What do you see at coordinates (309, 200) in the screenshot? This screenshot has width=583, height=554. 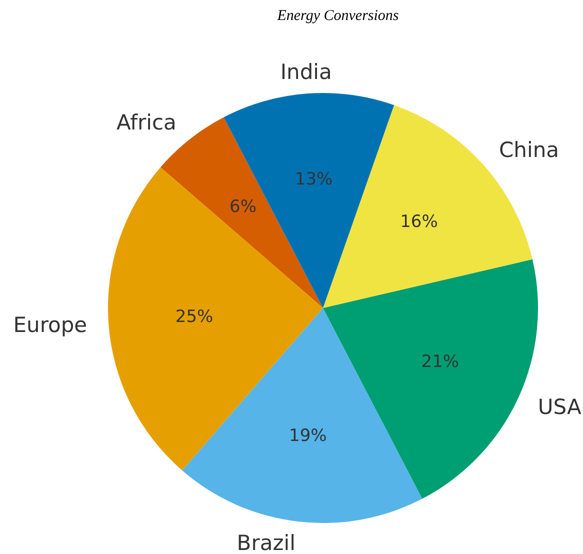 I see `pie-slice` at bounding box center [309, 200].